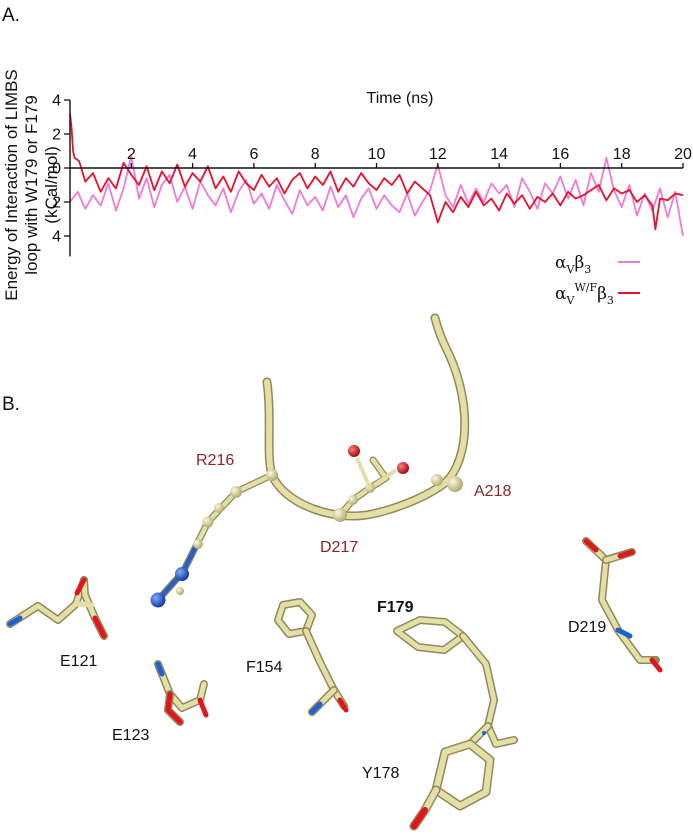 The width and height of the screenshot is (693, 836). I want to click on y-axis-label-line-2: loop with W179 or F179, so click(31, 185).